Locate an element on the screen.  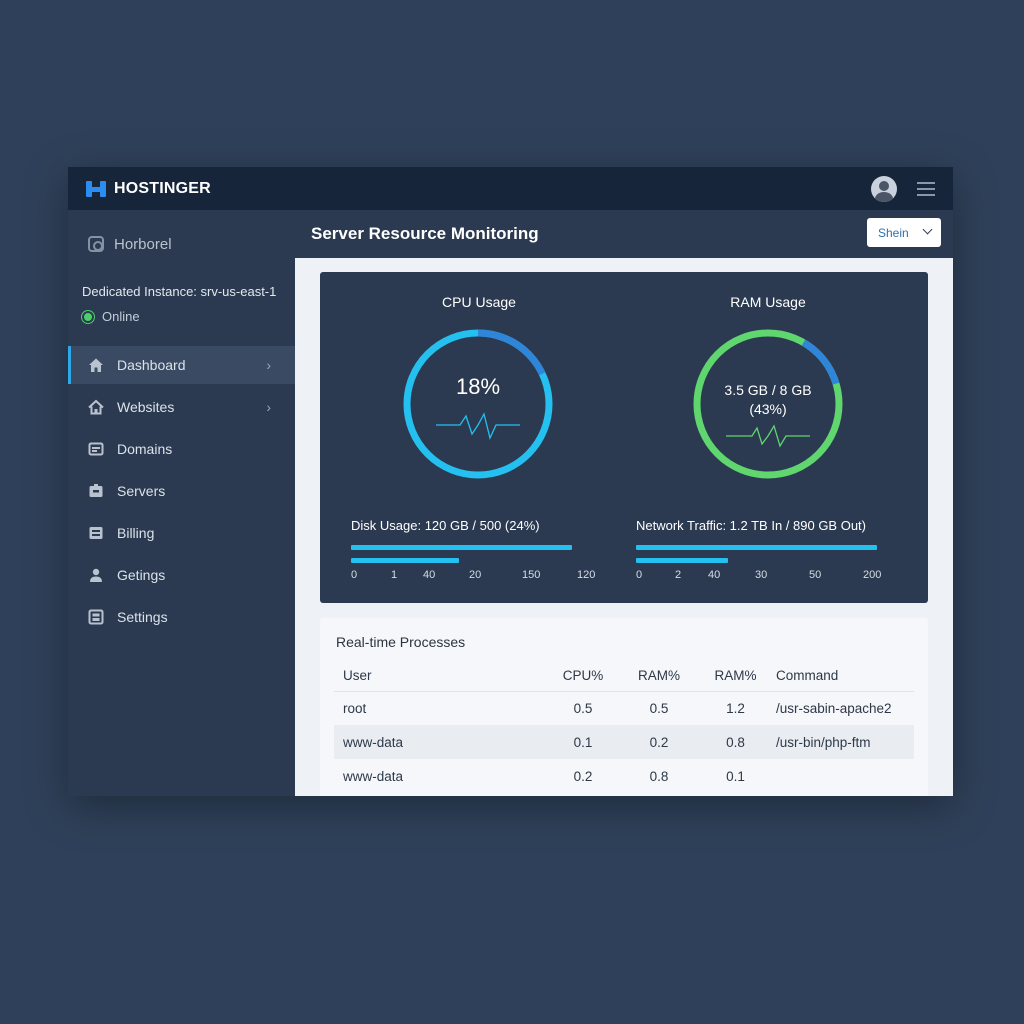
instance-label: Dedicated Instance: srv-us-east-1 is located at coordinates (179, 291).